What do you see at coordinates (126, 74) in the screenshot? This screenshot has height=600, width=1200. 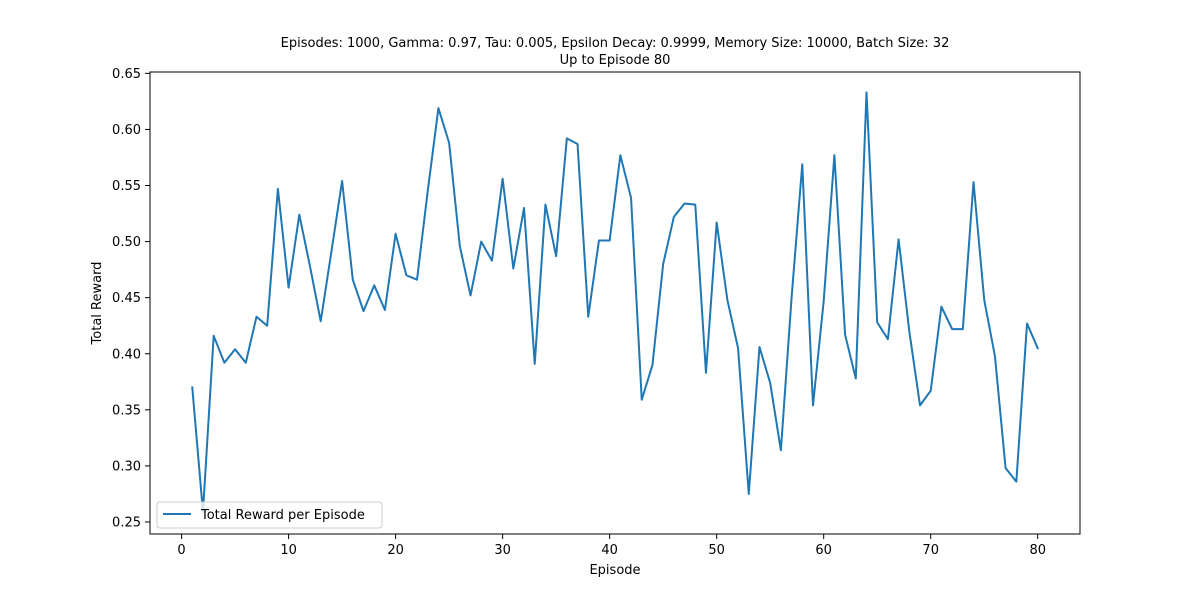 I see `y-tick-label: 0.65` at bounding box center [126, 74].